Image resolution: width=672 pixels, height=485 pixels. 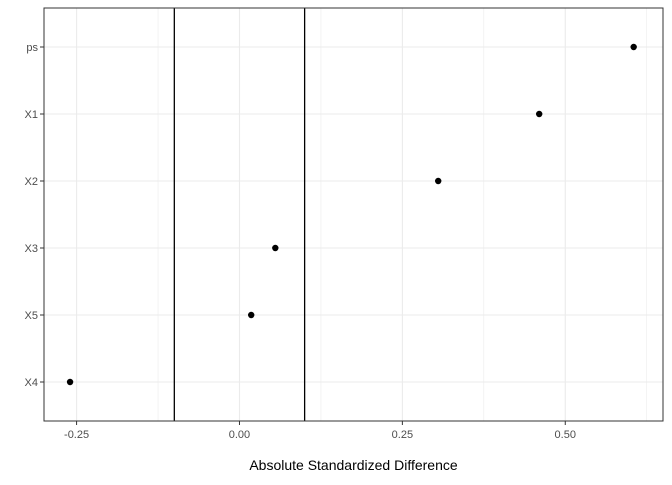 What do you see at coordinates (32, 48) in the screenshot?
I see `y-tick-label: ps` at bounding box center [32, 48].